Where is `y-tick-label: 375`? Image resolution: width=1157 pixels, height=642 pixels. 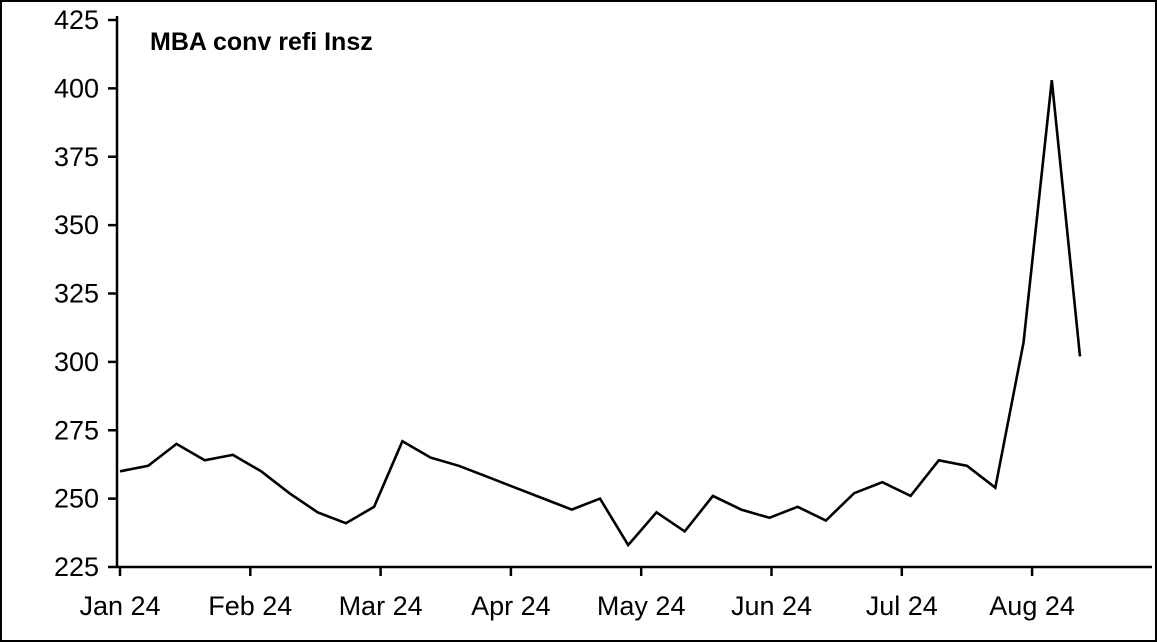
y-tick-label: 375 is located at coordinates (76, 157).